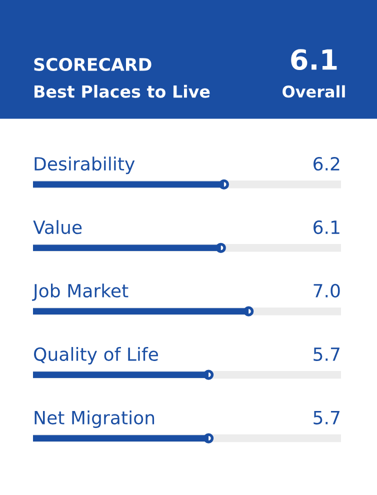 This screenshot has height=495, width=377. I want to click on chart-subtitle: Best Places to Live, so click(122, 91).